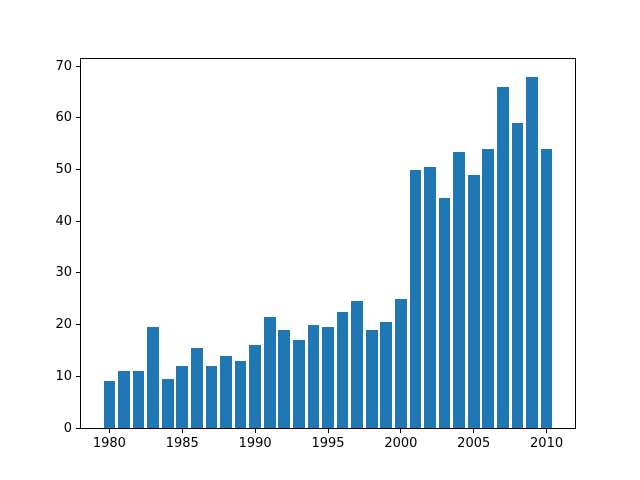 This screenshot has height=480, width=640. I want to click on bar-1981, so click(124, 399).